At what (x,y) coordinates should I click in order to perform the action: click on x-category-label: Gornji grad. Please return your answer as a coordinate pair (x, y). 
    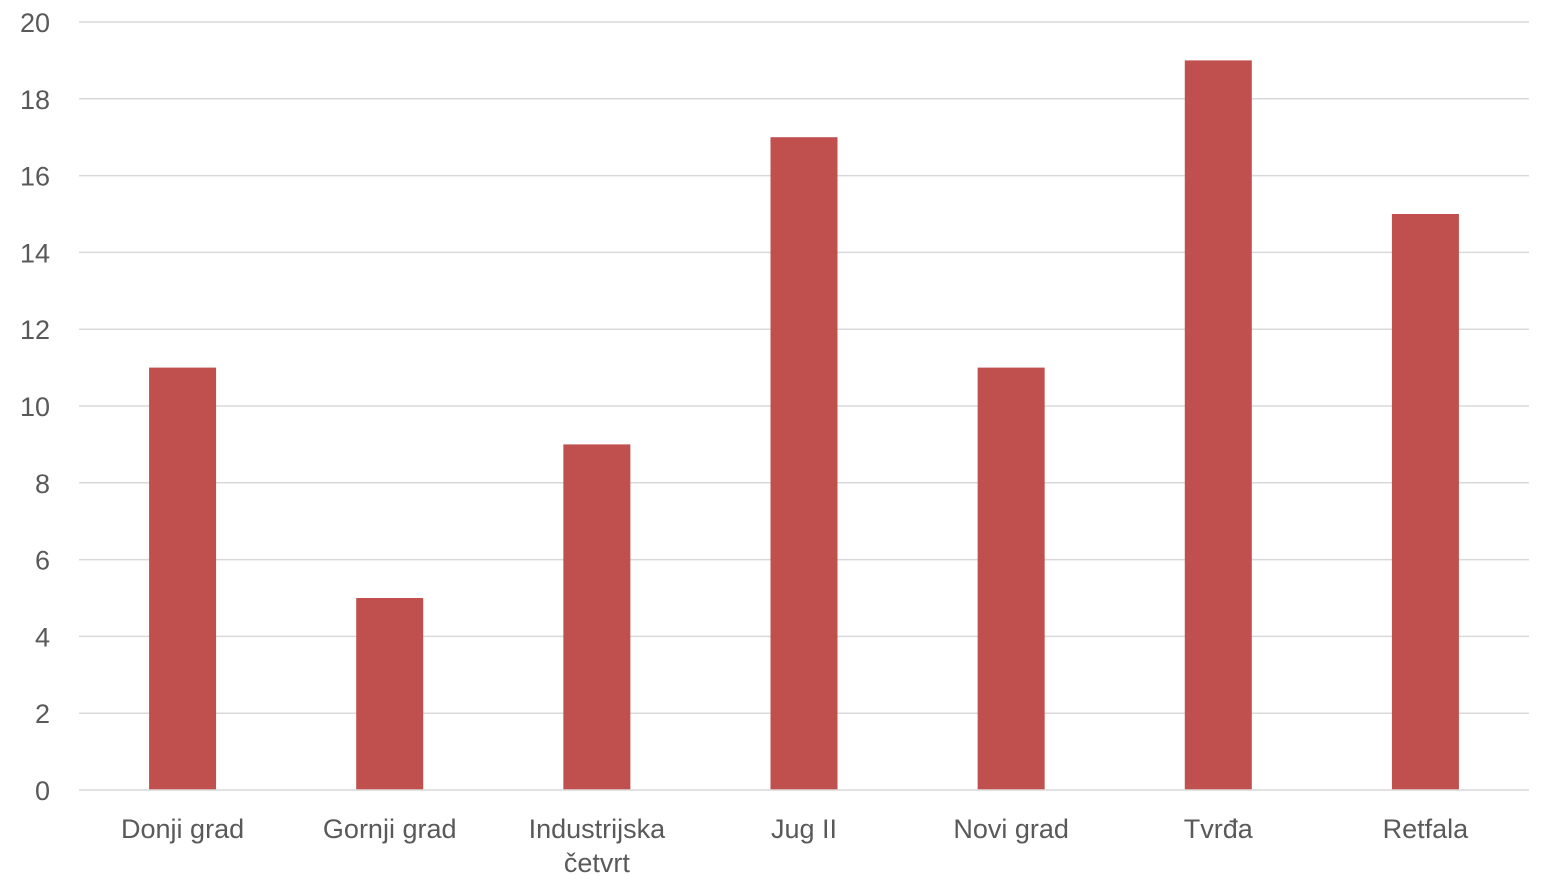
    Looking at the image, I should click on (390, 829).